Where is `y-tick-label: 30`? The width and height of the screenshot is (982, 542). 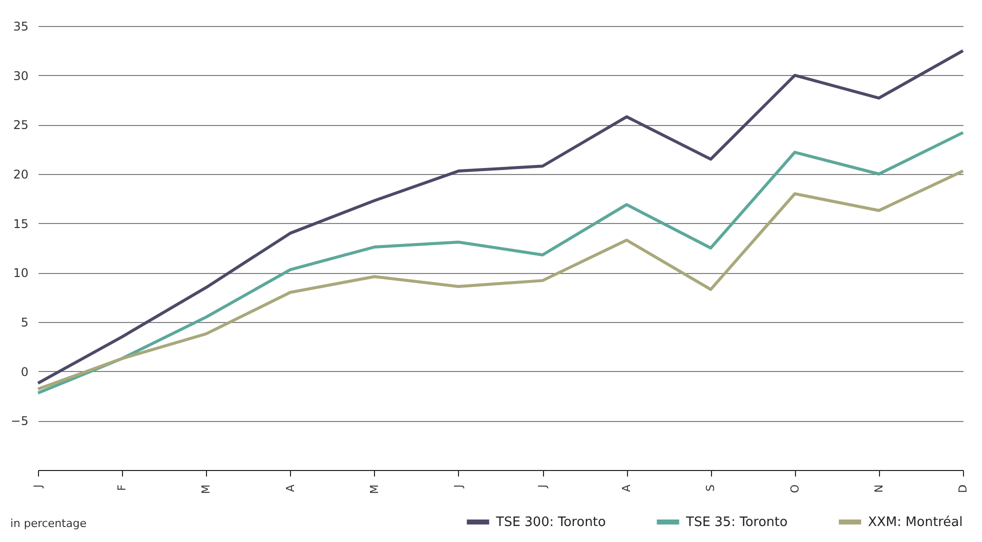 y-tick-label: 30 is located at coordinates (20, 75).